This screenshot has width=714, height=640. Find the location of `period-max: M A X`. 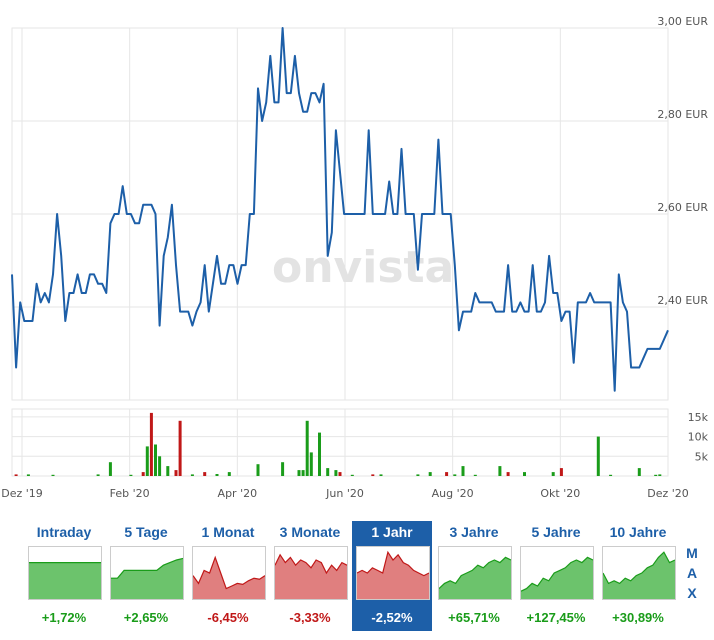

period-max: M A X is located at coordinates (692, 573).